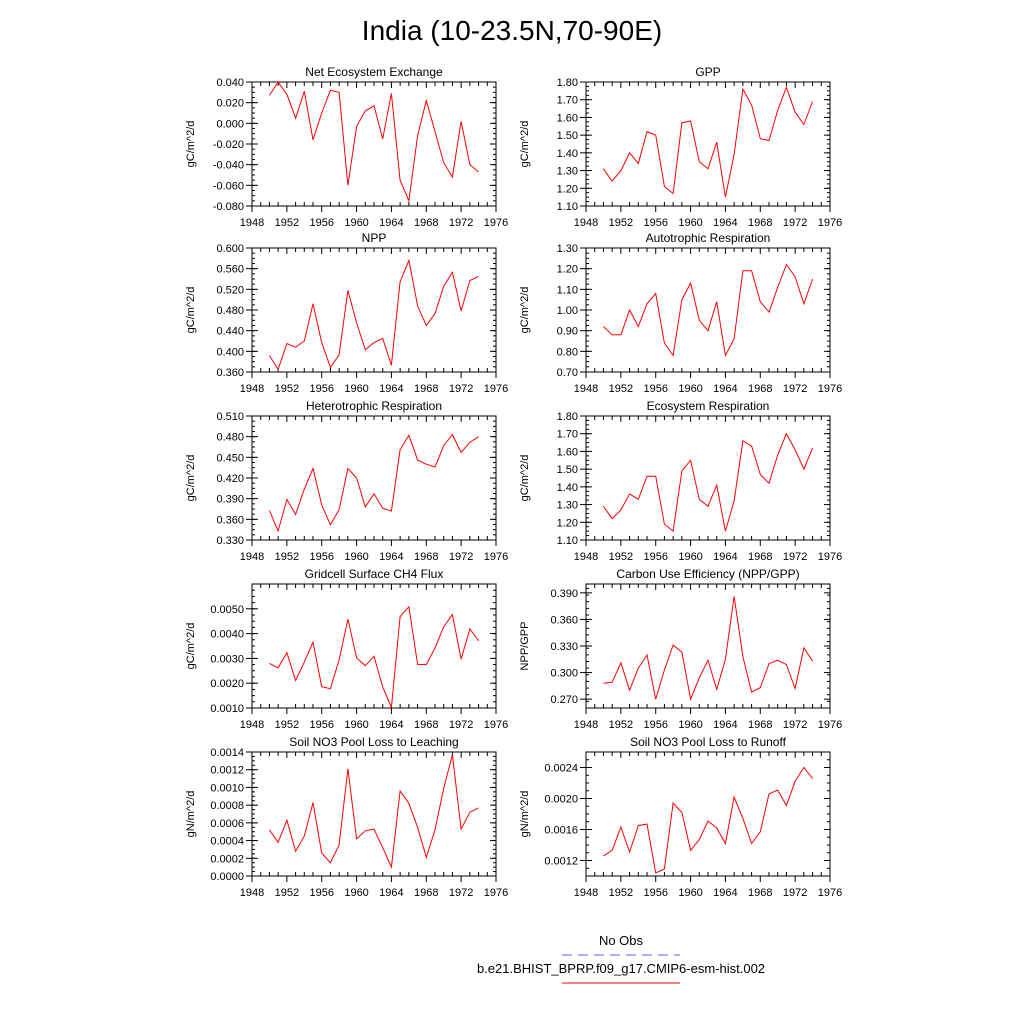  Describe the element at coordinates (561, 800) in the screenshot. I see `y-tick-label: 0.0020` at that location.